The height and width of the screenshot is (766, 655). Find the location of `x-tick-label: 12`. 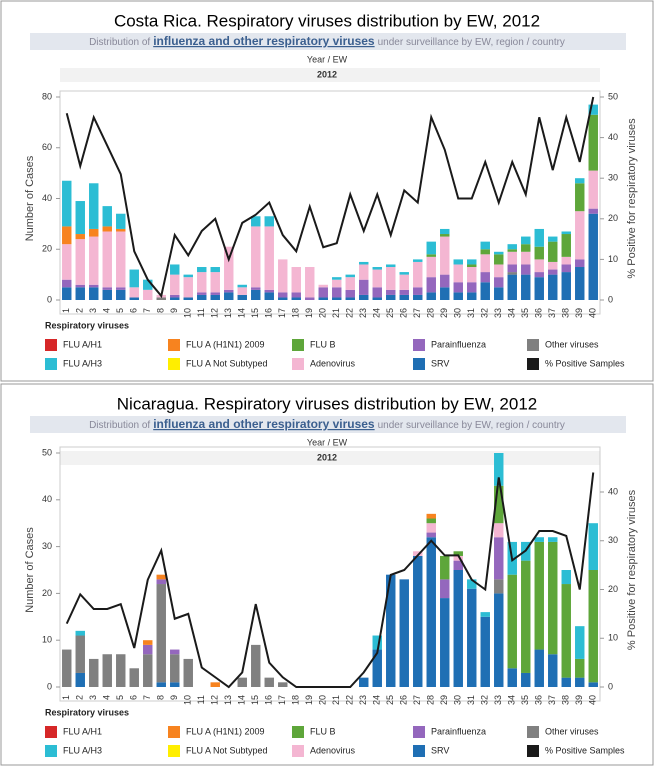

x-tick-label: 12 is located at coordinates (215, 700).